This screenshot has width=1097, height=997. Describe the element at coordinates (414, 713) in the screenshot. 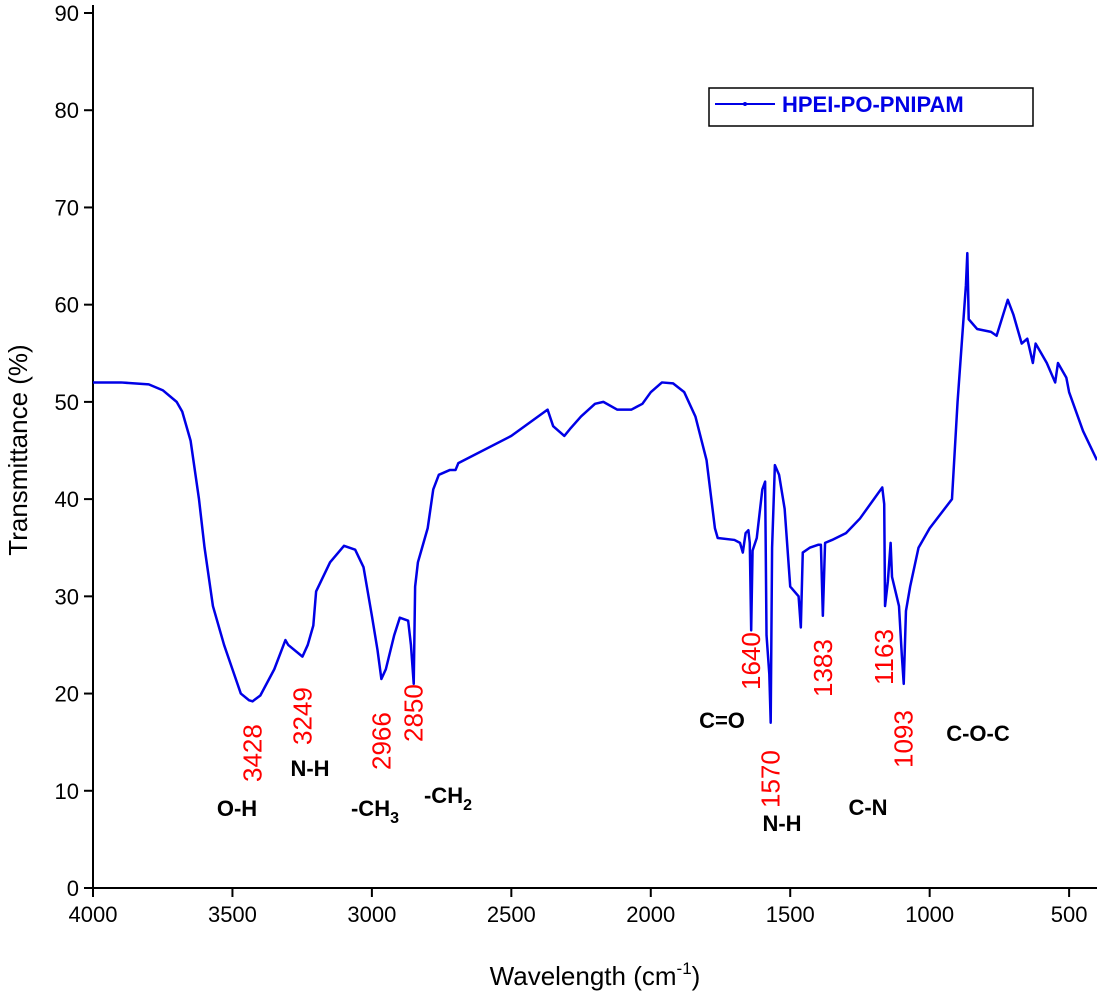

I see `peak-label: 2850` at that location.